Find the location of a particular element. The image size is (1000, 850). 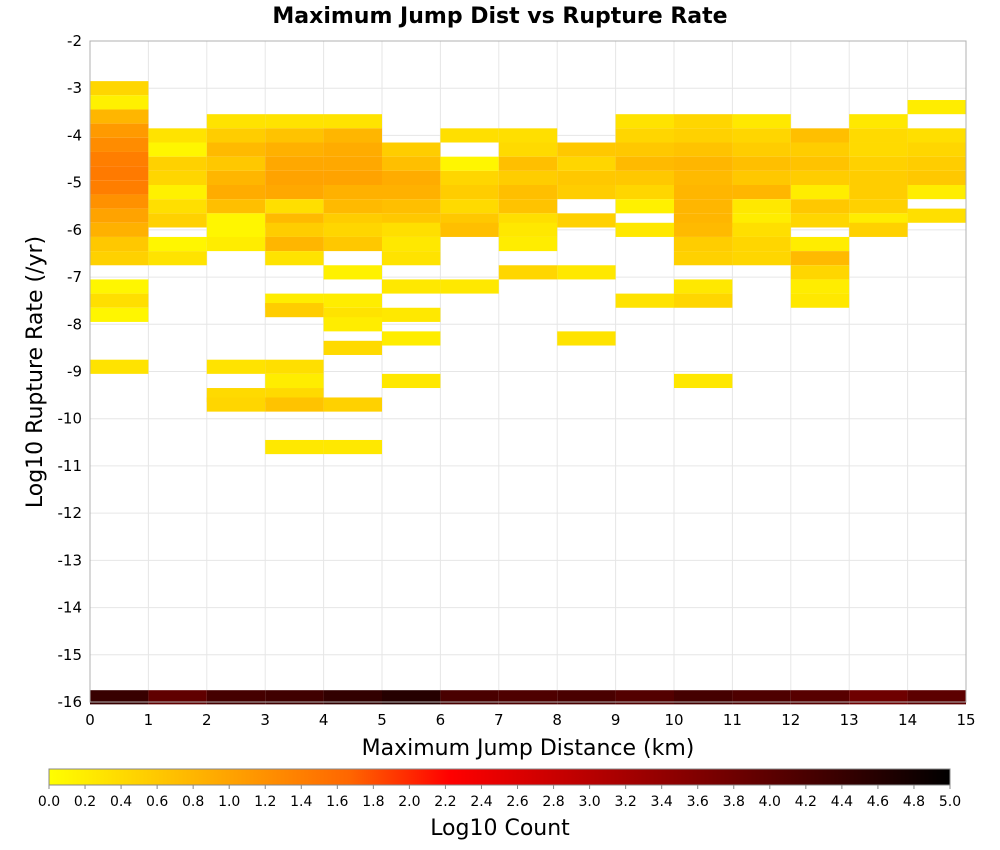

x-tick-label: 3 is located at coordinates (265, 720).